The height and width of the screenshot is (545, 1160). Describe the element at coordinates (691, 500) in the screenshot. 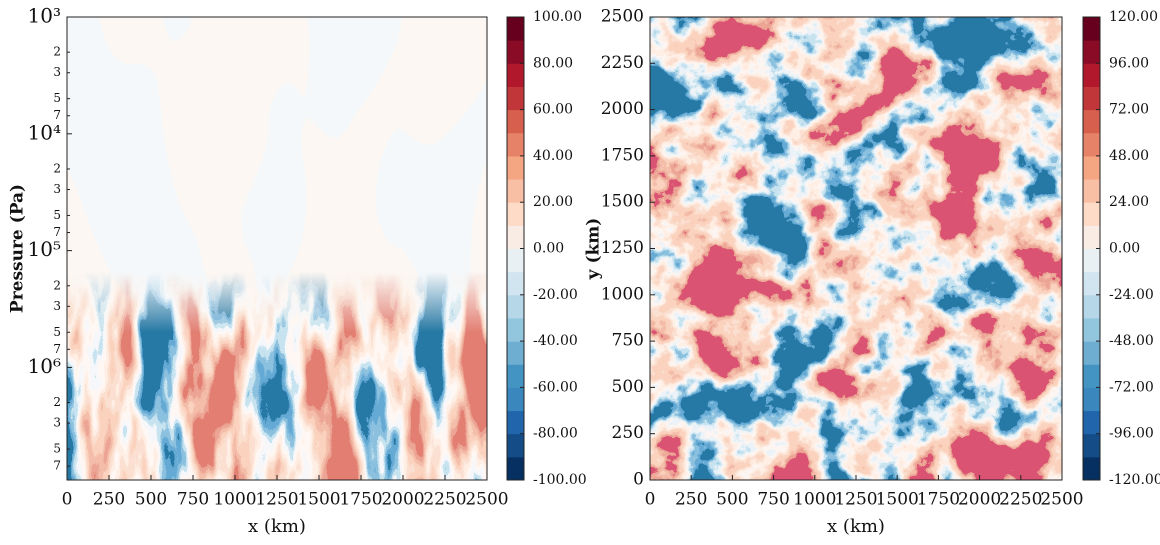

I see `x-tick-label: 250` at that location.